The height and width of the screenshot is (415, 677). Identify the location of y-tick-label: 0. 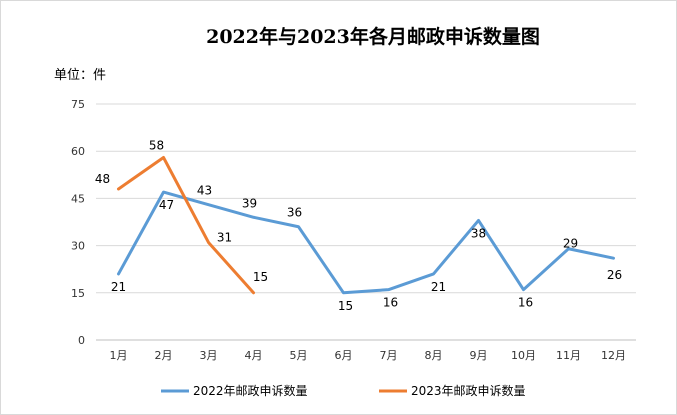
(81, 340).